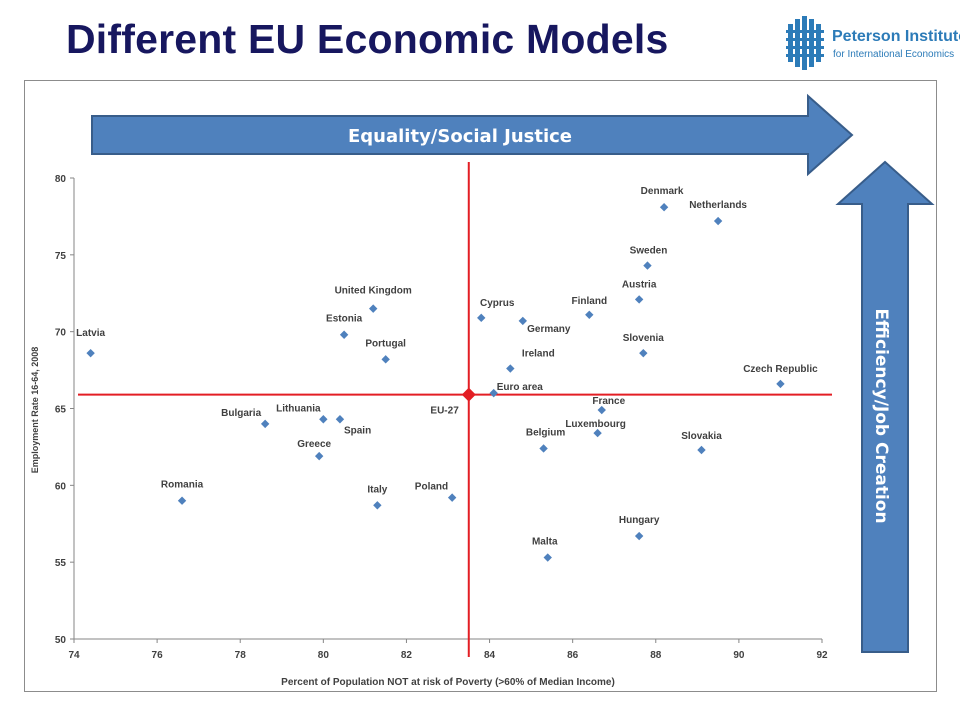 This screenshot has height=720, width=960. Describe the element at coordinates (718, 205) in the screenshot. I see `point-label: Netherlands` at that location.